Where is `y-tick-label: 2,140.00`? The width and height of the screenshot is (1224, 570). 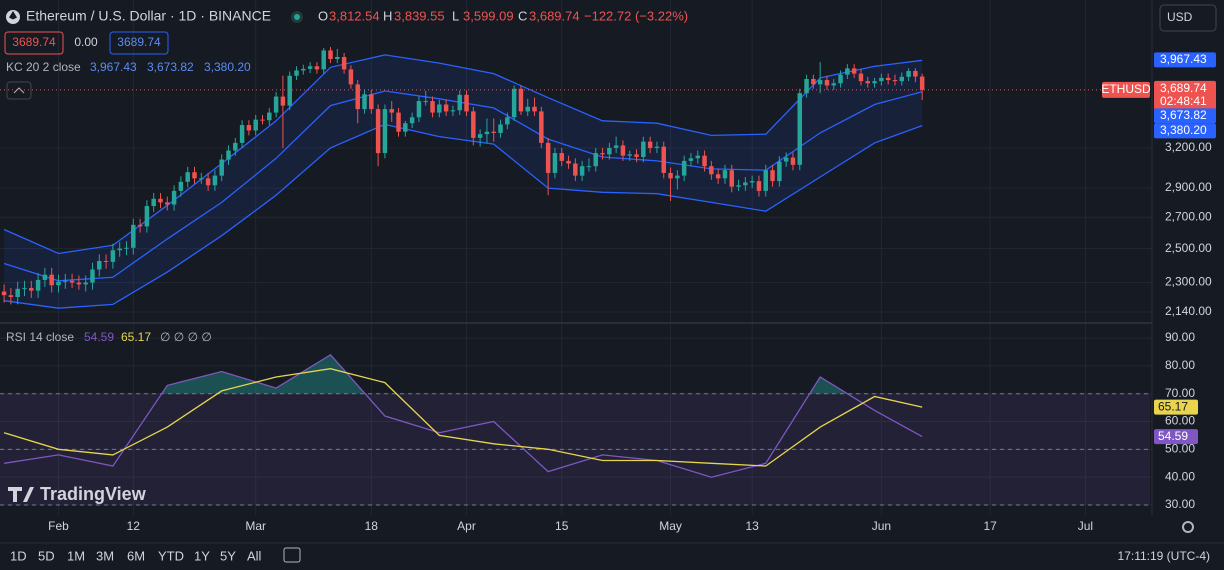 y-tick-label: 2,140.00 is located at coordinates (1188, 311).